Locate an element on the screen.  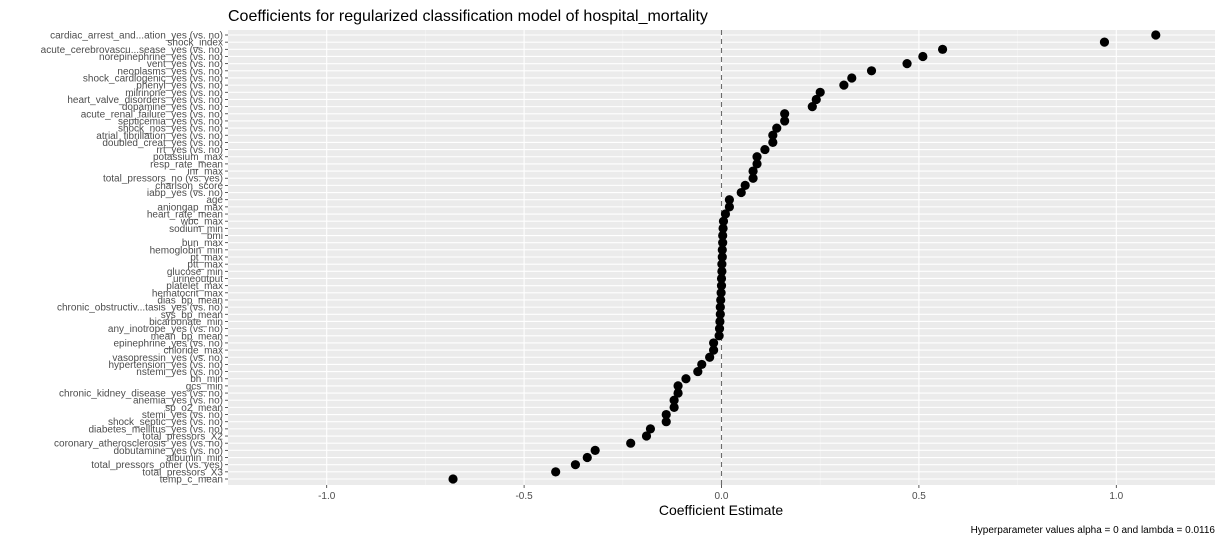
y-tick-label: glucose_min is located at coordinates (195, 272).